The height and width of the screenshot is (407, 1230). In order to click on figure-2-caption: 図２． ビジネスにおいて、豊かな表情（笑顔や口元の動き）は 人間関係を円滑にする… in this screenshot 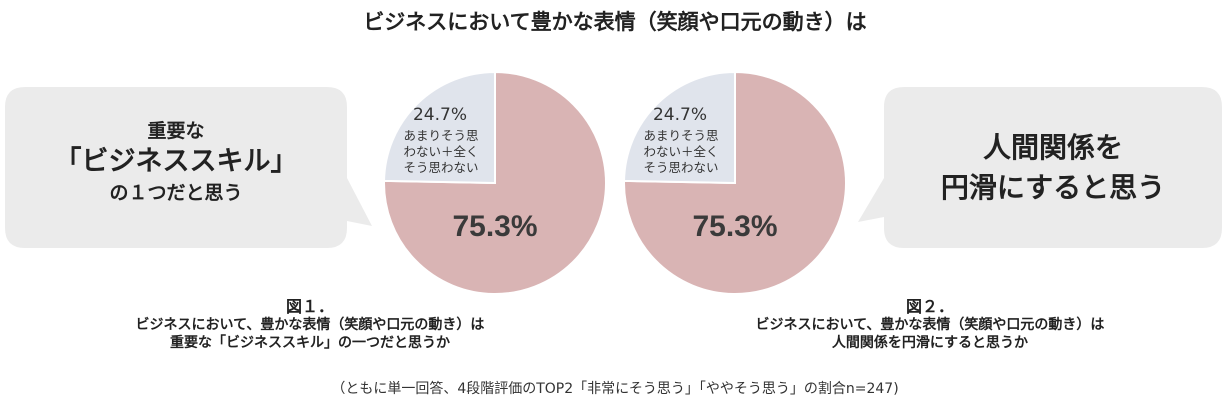, I will do `click(920, 325)`.